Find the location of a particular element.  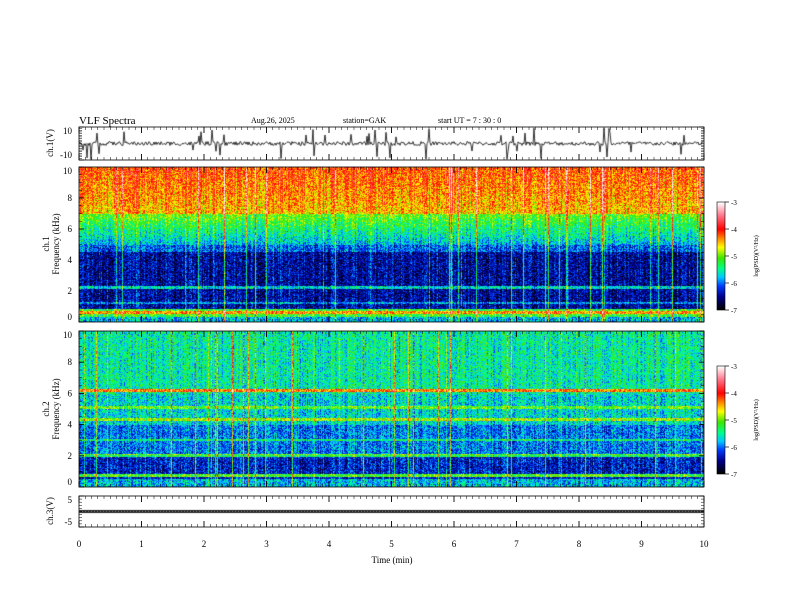

start-ut-label: start UT = 7 : 30 : 0 is located at coordinates (469, 120).